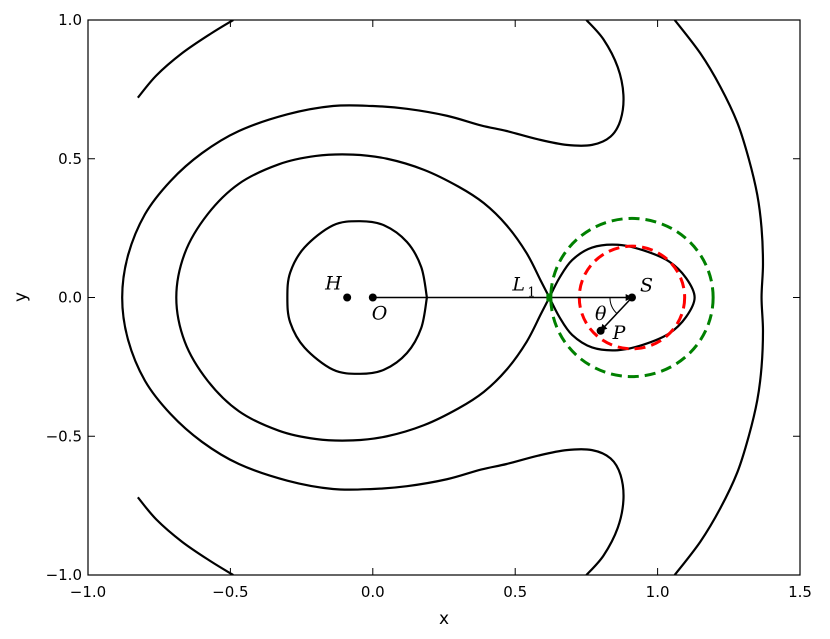  I want to click on point-s, so click(631, 297).